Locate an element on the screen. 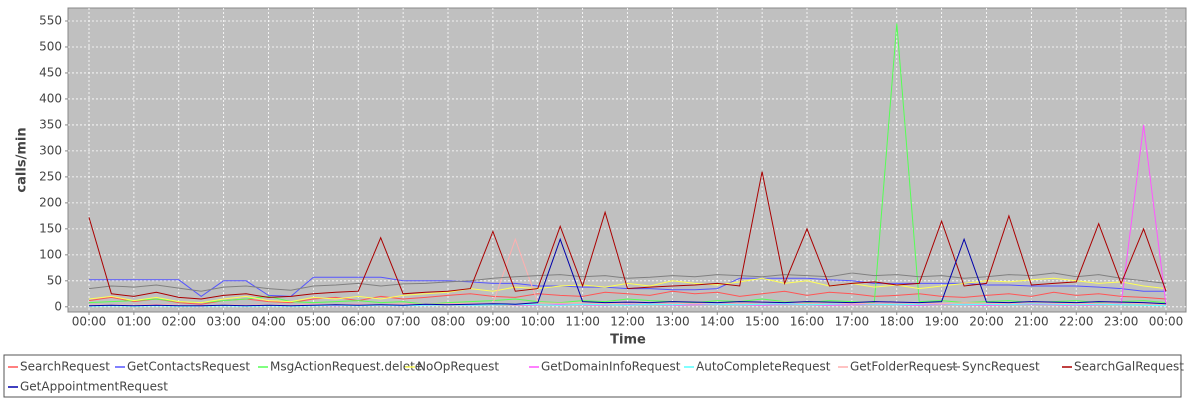 The width and height of the screenshot is (1200, 404). x-tick-label: 06:00 is located at coordinates (358, 322).